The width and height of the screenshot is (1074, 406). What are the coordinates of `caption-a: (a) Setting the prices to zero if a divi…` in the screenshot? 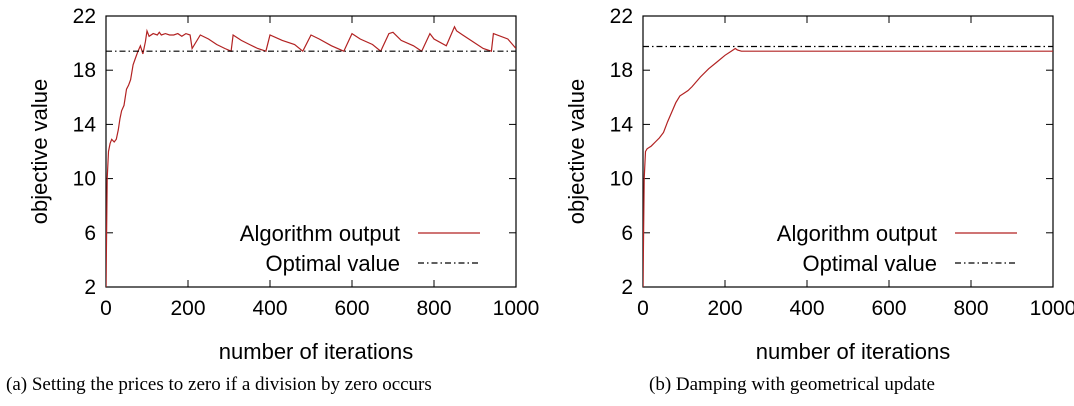 It's located at (219, 385).